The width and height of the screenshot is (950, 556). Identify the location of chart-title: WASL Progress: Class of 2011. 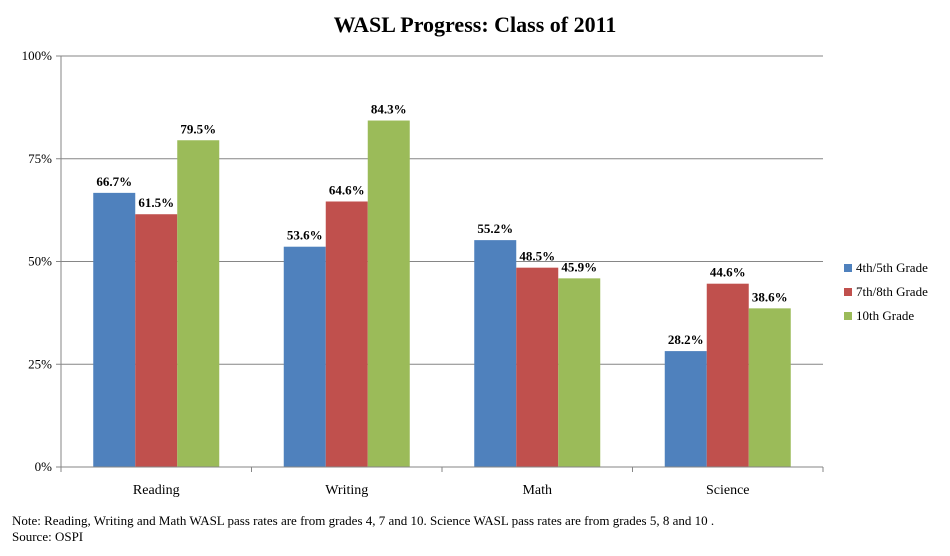
(475, 24).